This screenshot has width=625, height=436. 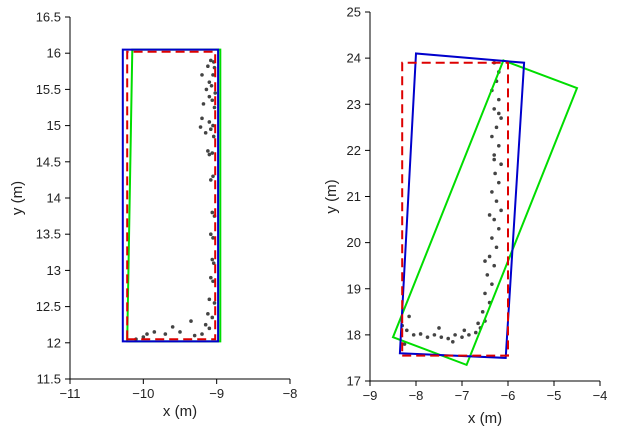 I want to click on x-tick-label: −7, so click(x=462, y=395).